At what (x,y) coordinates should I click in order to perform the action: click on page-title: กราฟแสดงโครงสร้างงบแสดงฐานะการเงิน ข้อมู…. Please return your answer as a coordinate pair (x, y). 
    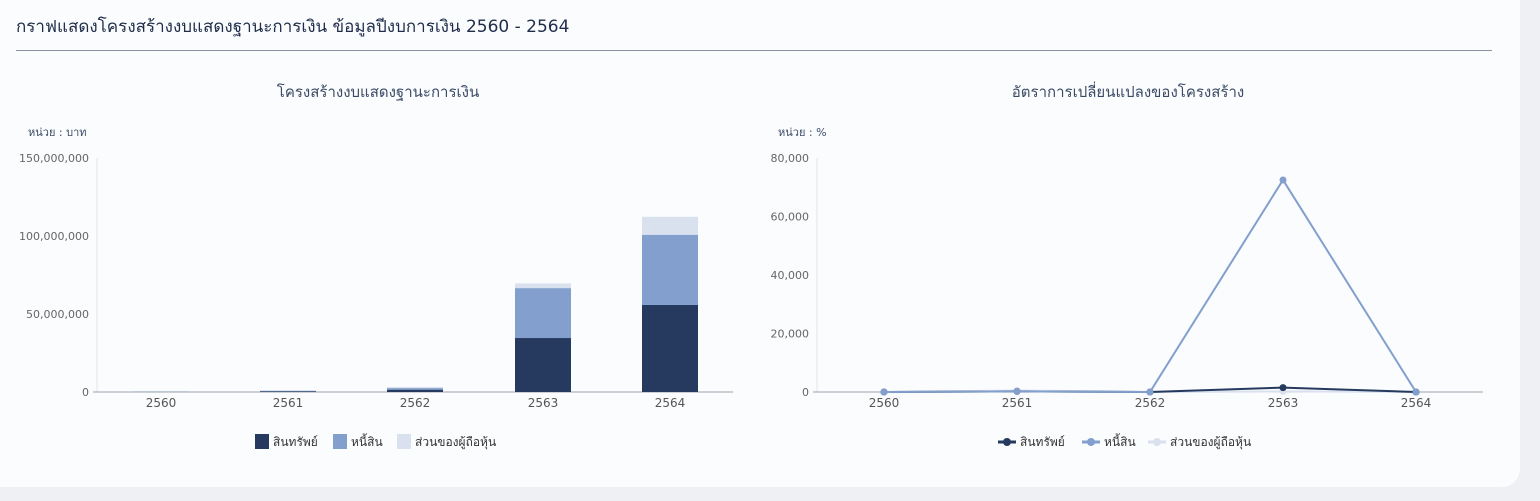
    Looking at the image, I should click on (293, 27).